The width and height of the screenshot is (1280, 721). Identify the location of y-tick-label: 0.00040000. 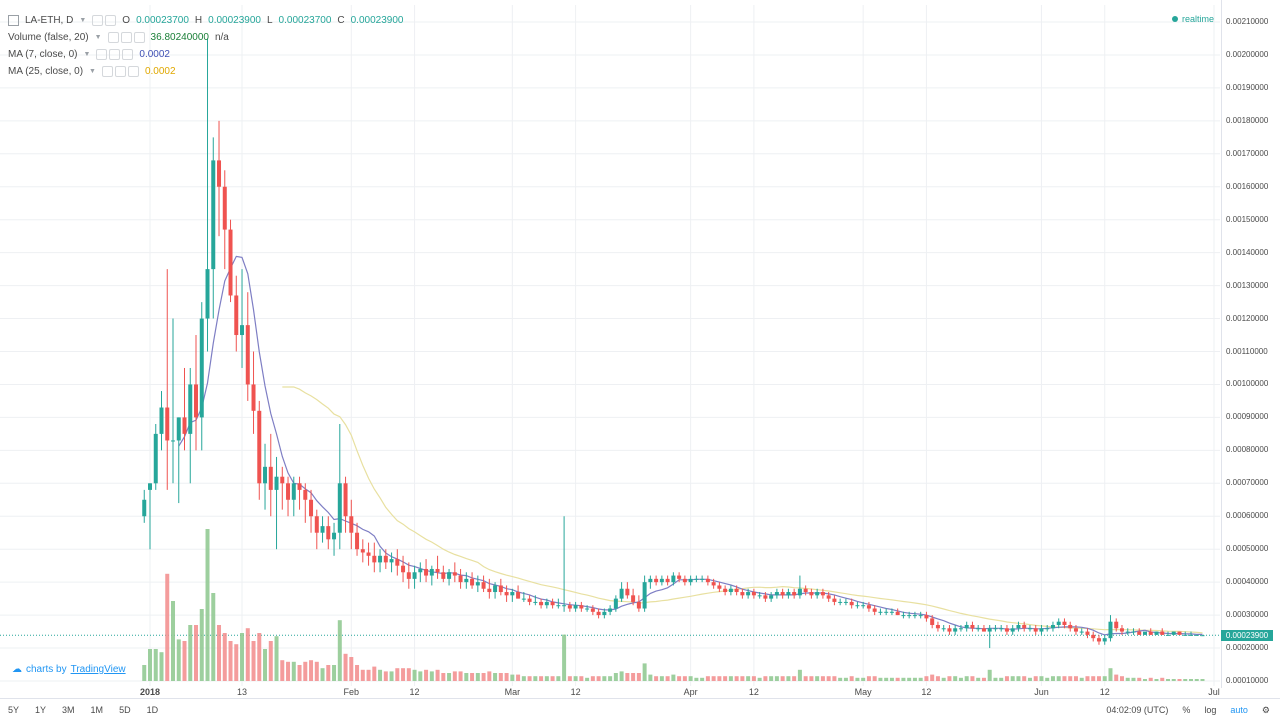
(1247, 582).